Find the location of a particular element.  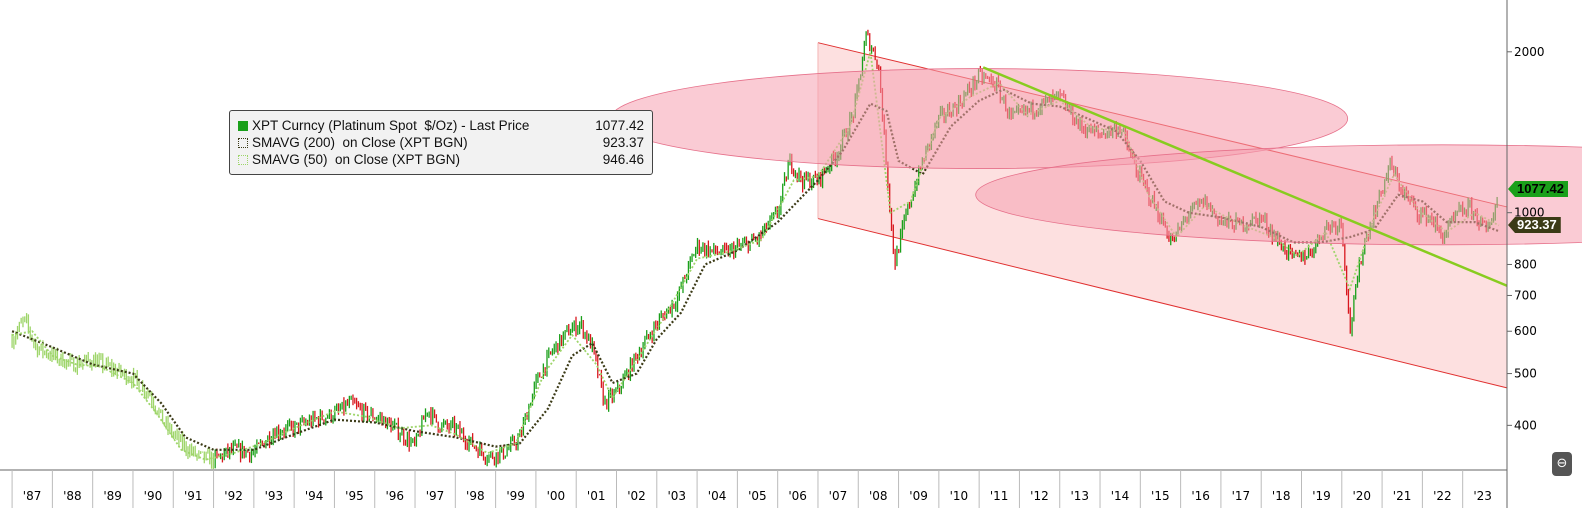

x-tick-label: '21 is located at coordinates (1402, 496).